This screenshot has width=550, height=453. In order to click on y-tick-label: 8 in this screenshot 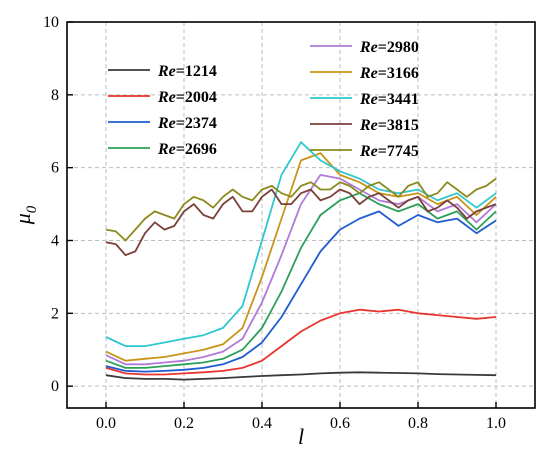, I will do `click(55, 95)`.